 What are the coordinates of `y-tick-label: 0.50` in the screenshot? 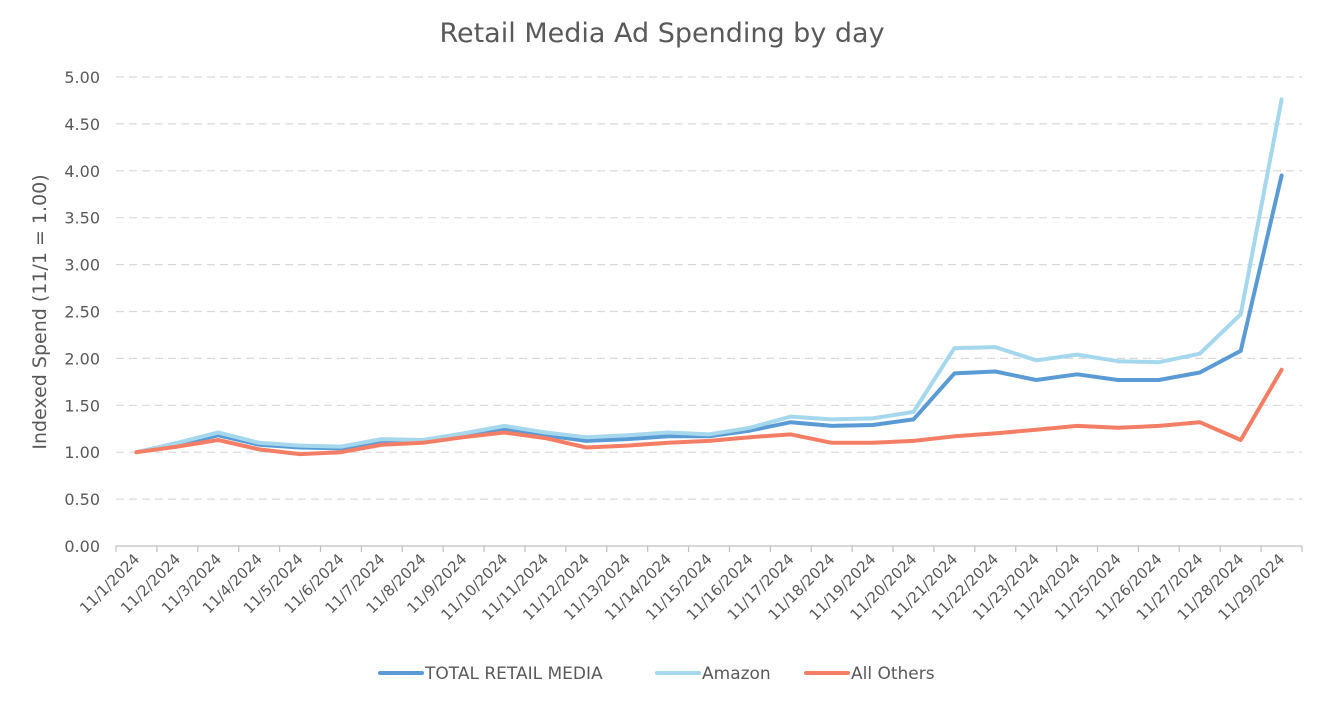 It's located at (82, 499).